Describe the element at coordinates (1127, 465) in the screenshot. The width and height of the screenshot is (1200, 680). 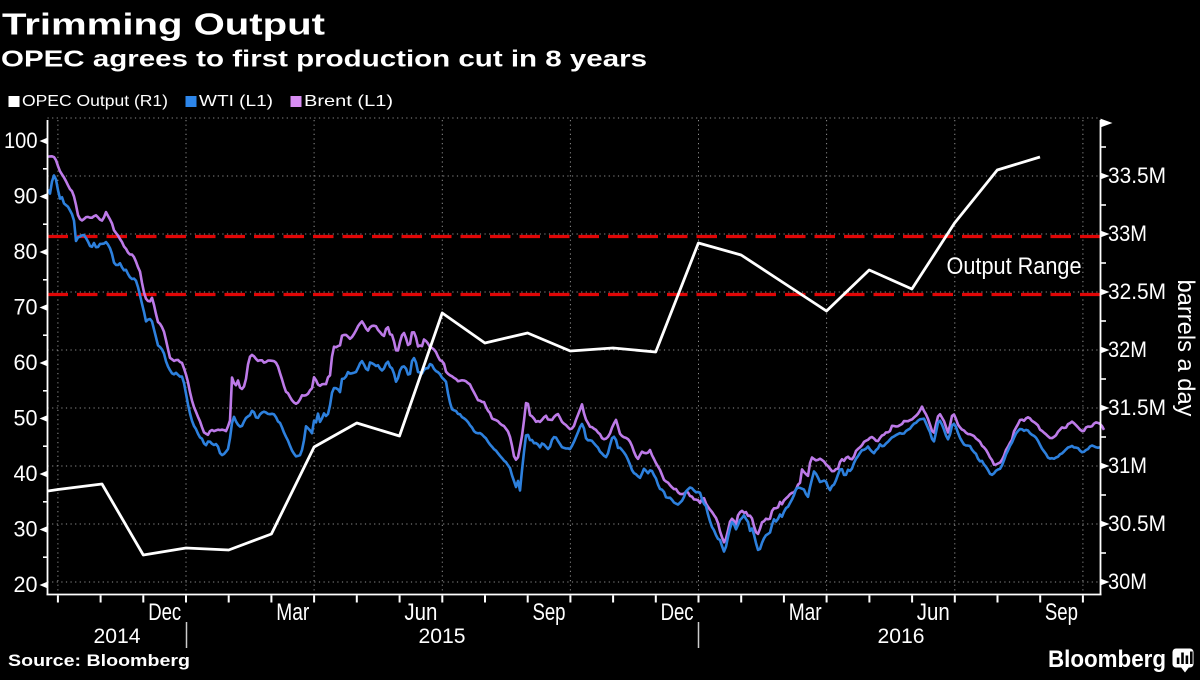
I see `svg-text: 31M` at that location.